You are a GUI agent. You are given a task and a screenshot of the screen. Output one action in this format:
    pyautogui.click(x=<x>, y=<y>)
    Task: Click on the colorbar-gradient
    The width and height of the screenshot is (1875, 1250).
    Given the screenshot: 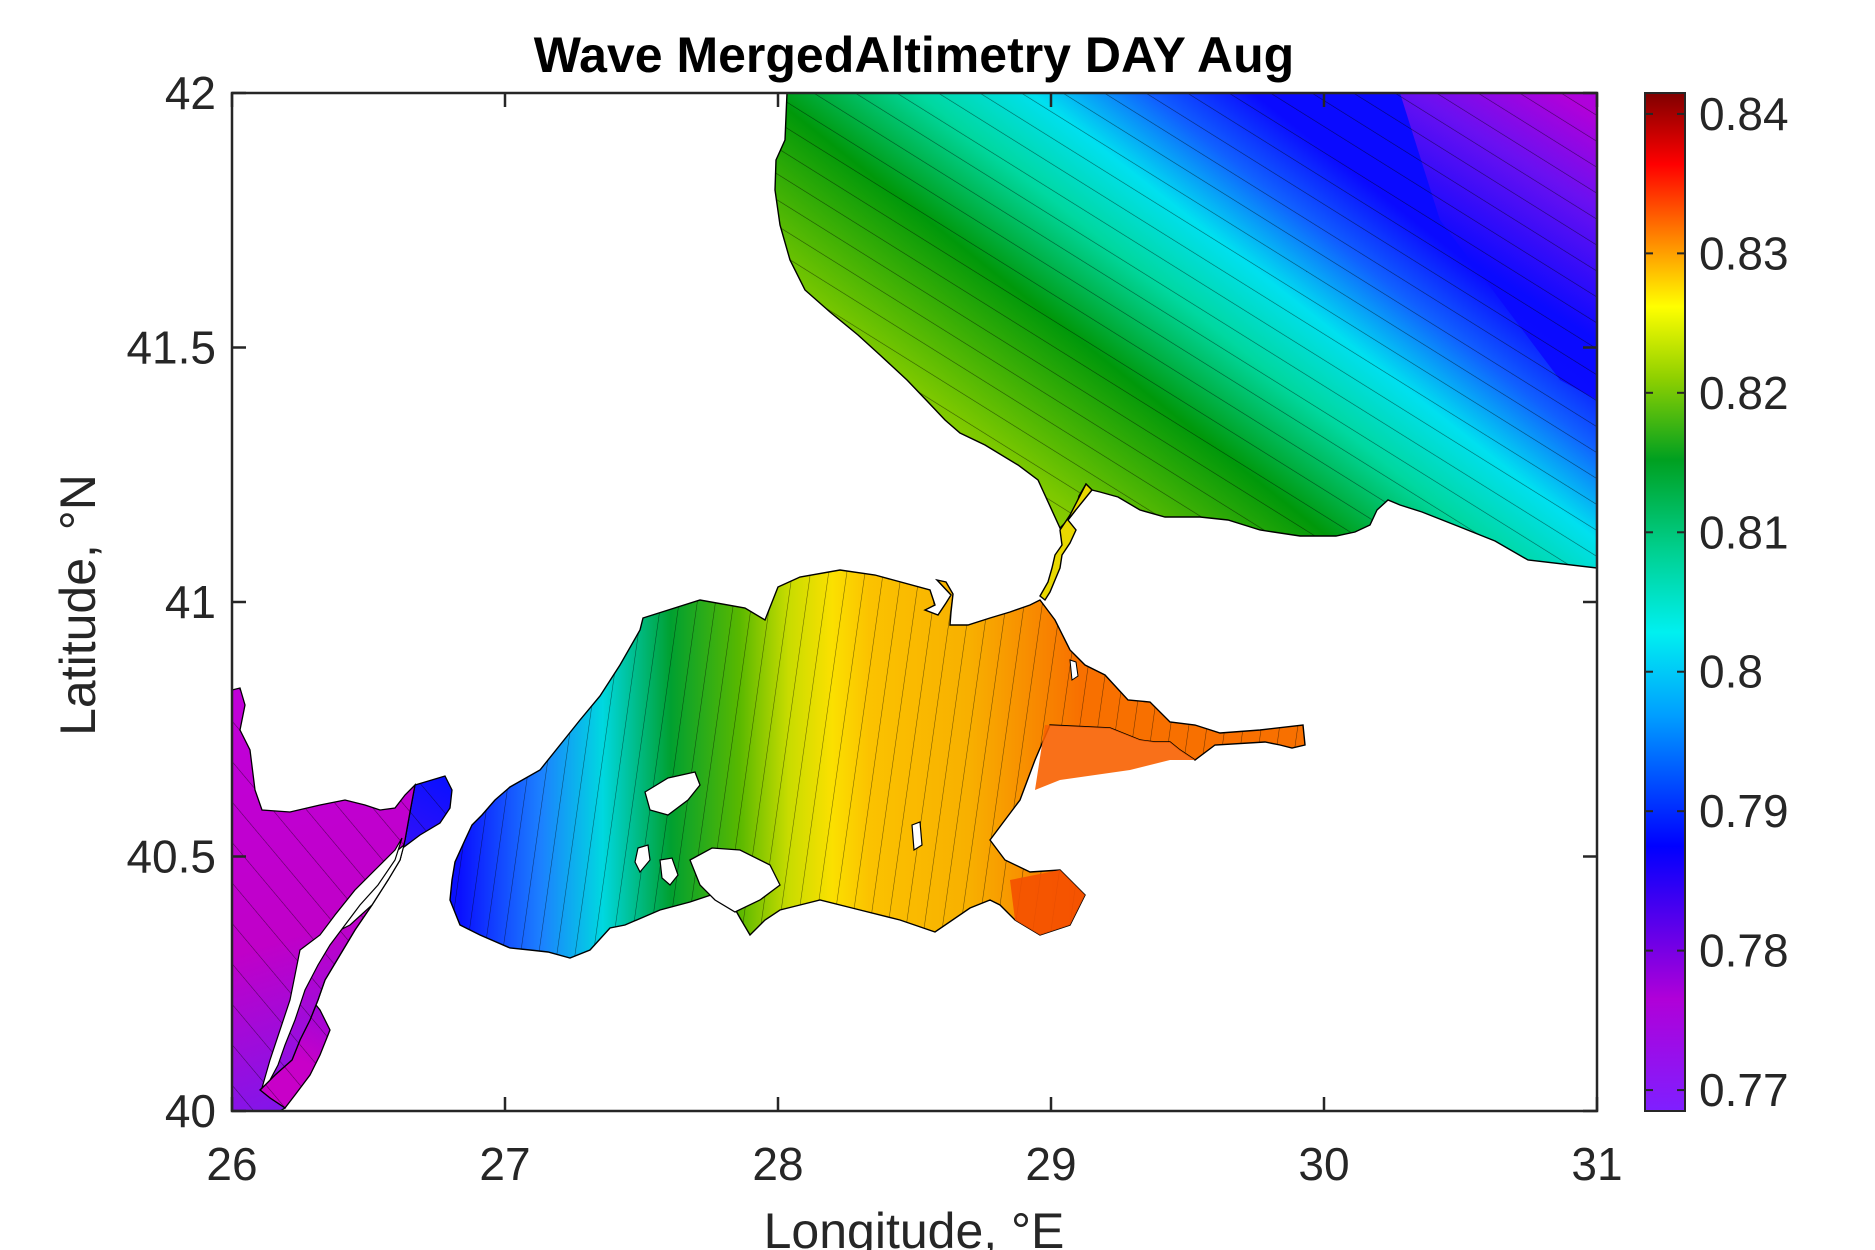 What is the action you would take?
    pyautogui.click(x=1665, y=602)
    